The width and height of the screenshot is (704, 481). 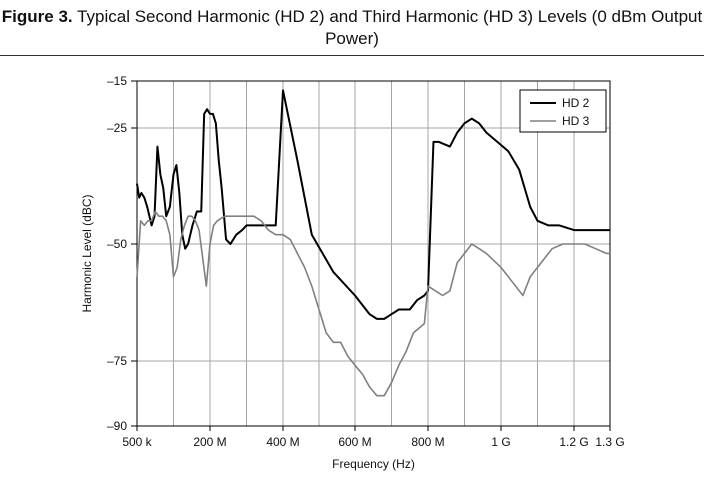 I want to click on figure-label: Figure 3., so click(x=37, y=16).